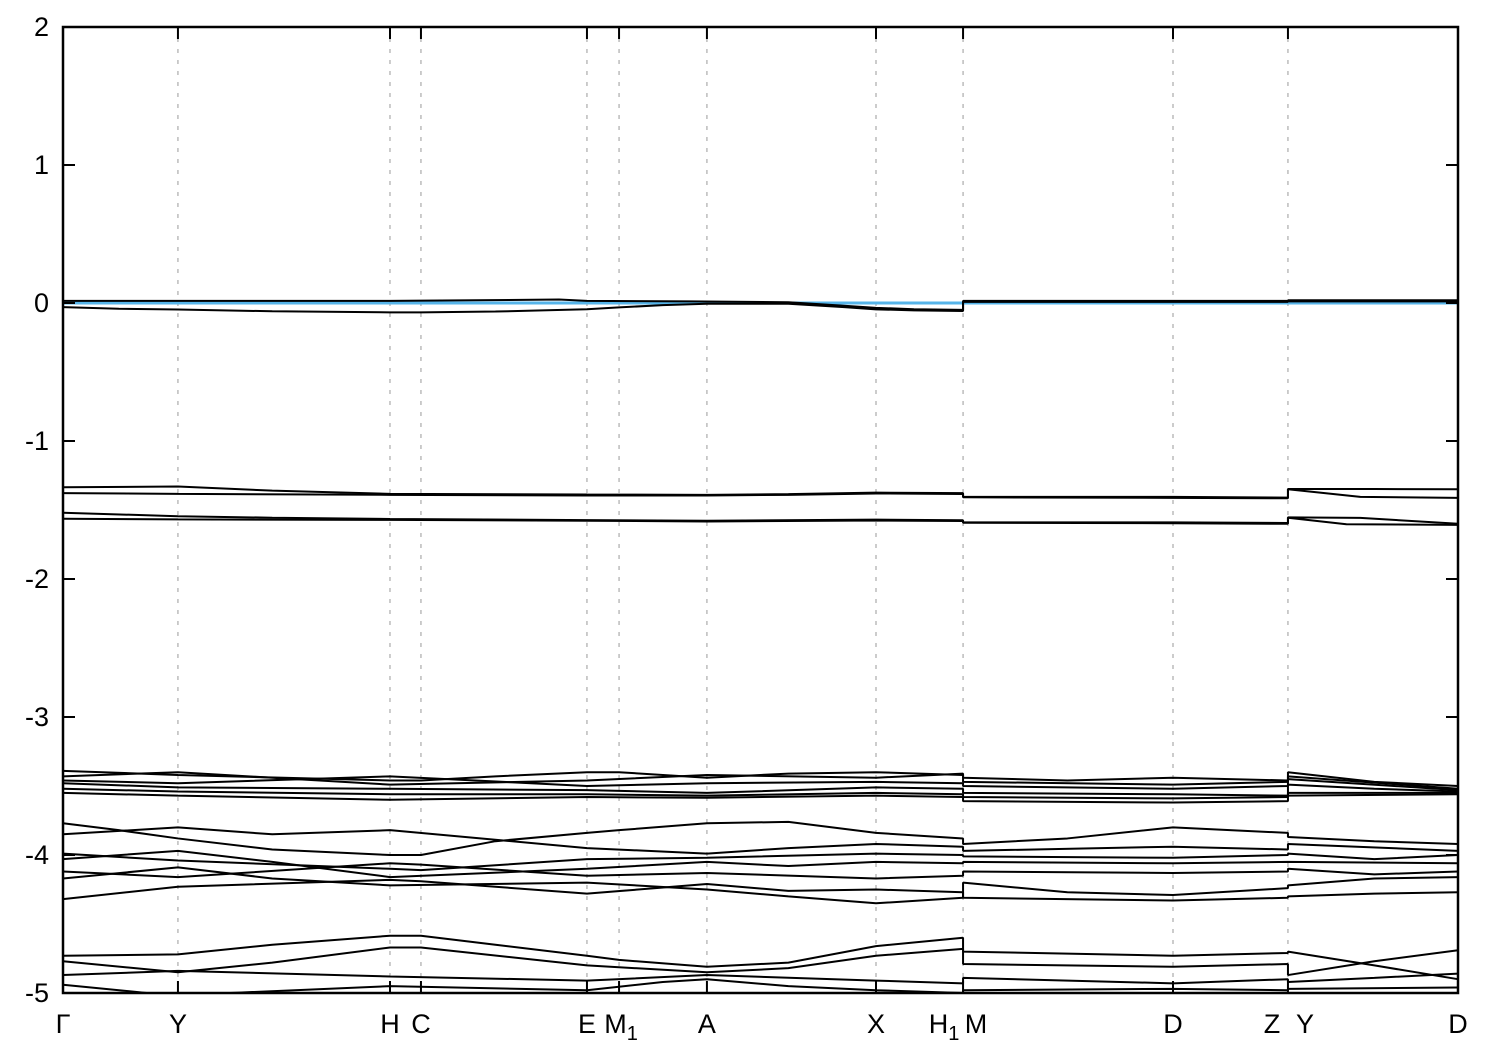 Image resolution: width=1500 pixels, height=1050 pixels. What do you see at coordinates (41, 27) in the screenshot?
I see `y-tick-label: 2` at bounding box center [41, 27].